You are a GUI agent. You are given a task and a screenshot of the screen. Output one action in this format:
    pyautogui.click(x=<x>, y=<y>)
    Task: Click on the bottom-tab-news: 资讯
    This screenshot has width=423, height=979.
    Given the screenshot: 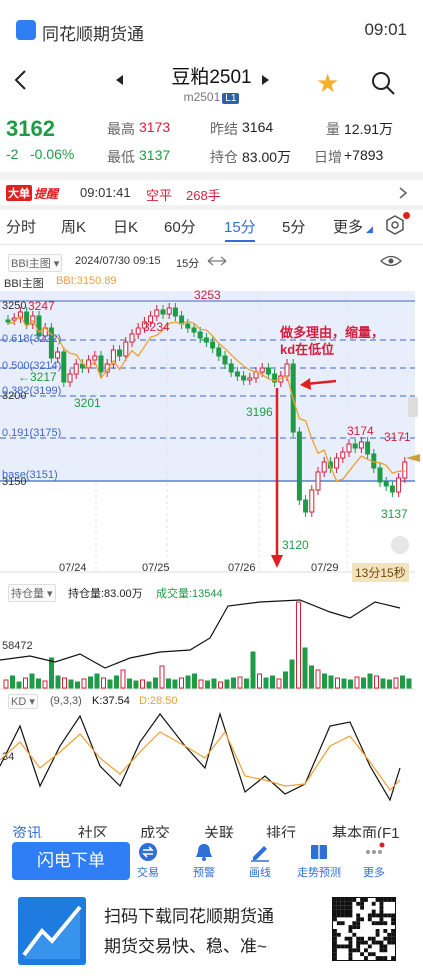 What is the action you would take?
    pyautogui.click(x=27, y=831)
    